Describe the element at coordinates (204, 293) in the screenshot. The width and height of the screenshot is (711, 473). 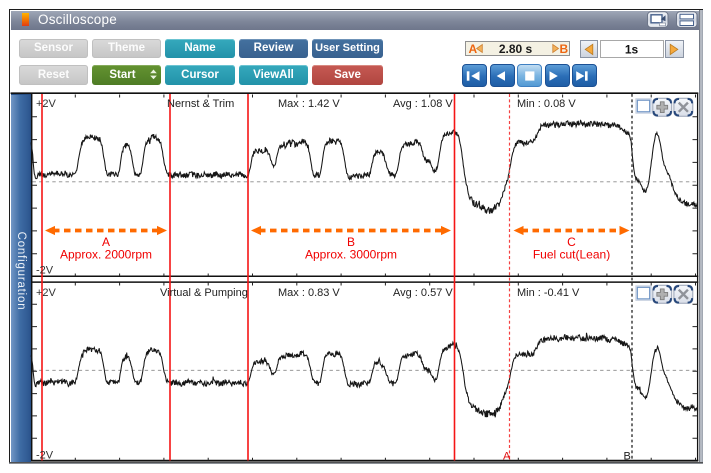
I see `svg-text: Virtual & Pumping` at that location.